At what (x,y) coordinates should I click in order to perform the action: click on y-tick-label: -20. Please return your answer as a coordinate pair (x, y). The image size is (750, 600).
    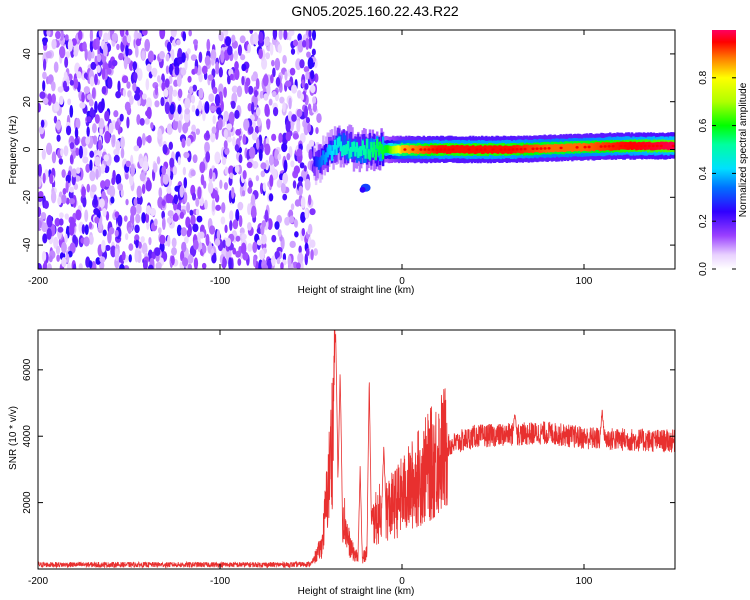
    Looking at the image, I should click on (27, 197).